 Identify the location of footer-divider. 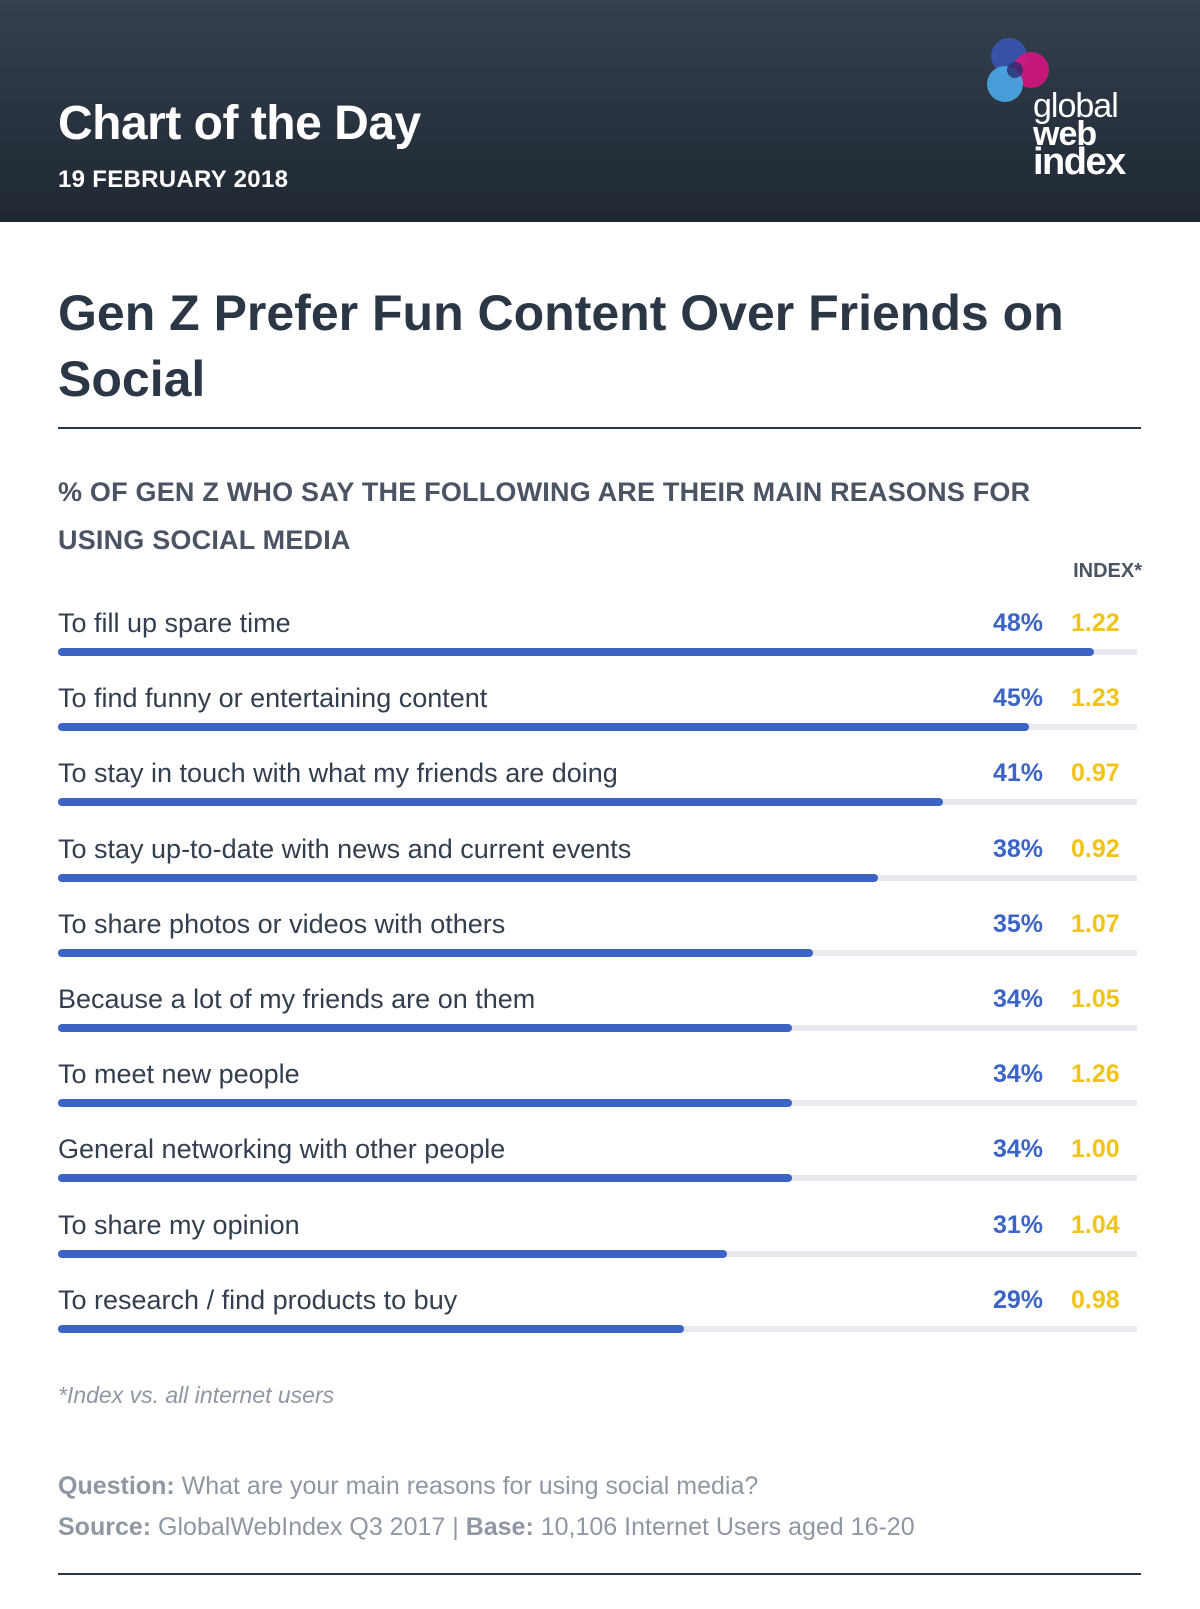
(599, 1574).